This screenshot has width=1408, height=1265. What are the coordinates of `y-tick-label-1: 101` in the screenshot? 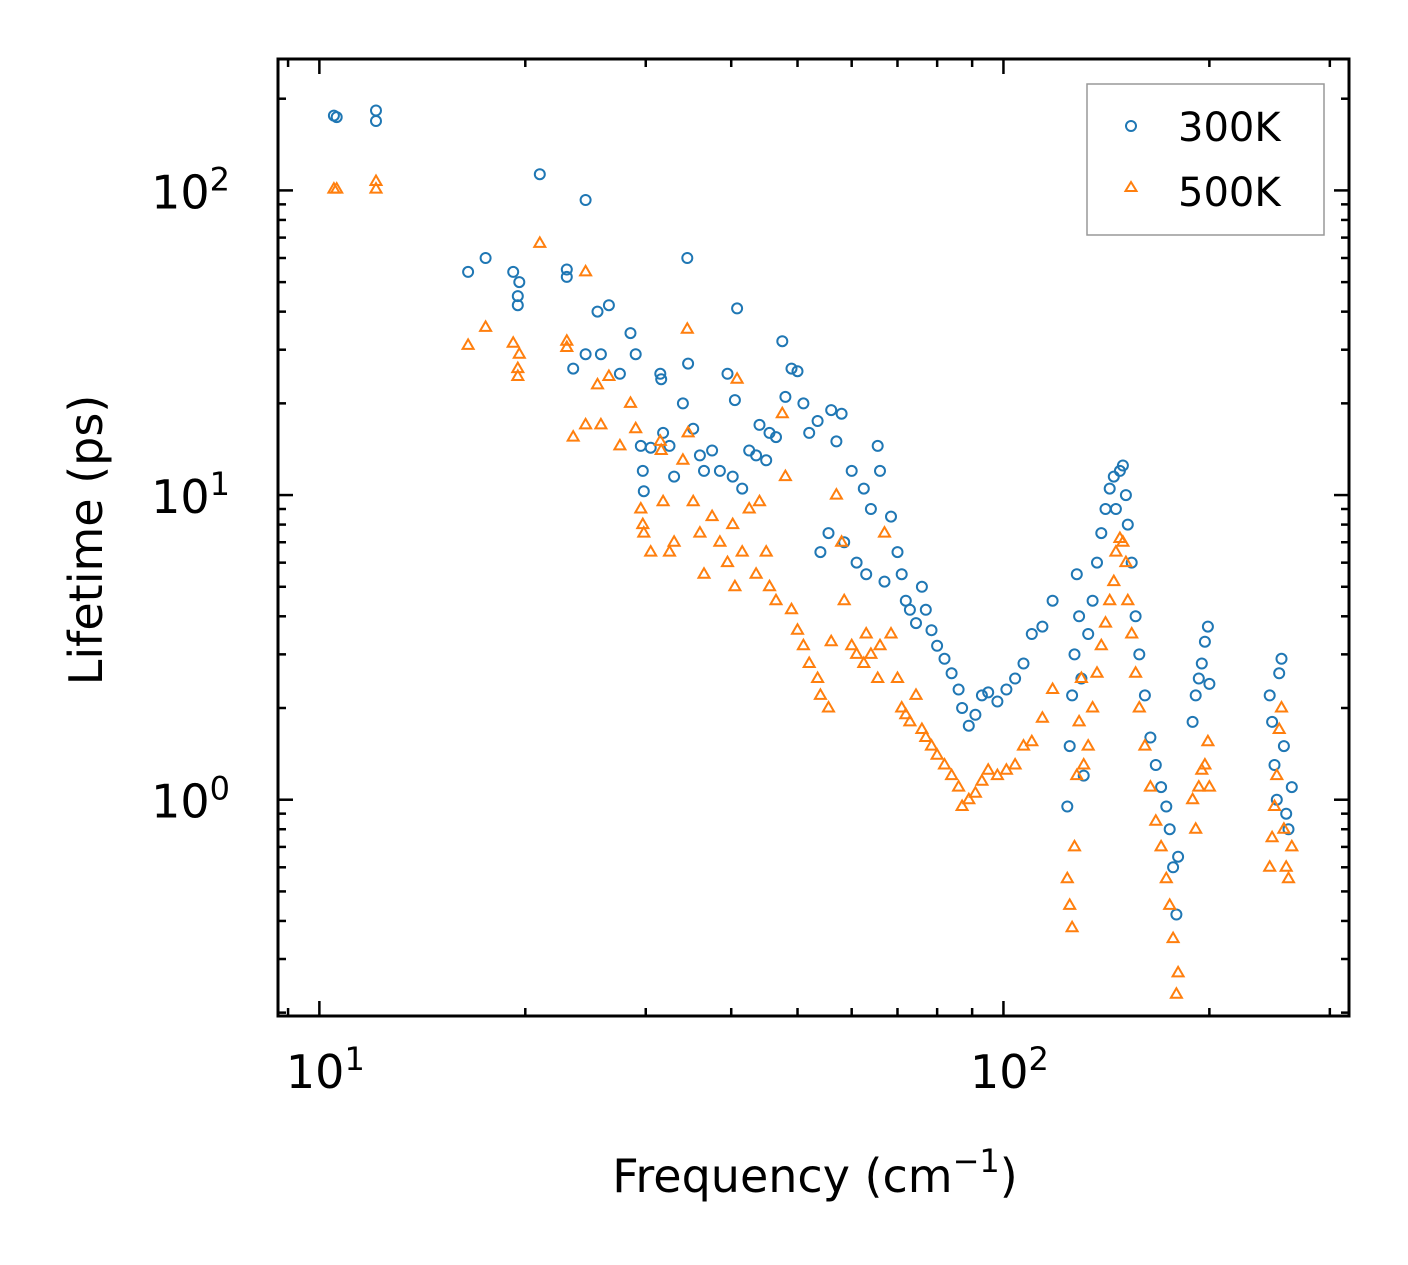 It's located at (190, 494).